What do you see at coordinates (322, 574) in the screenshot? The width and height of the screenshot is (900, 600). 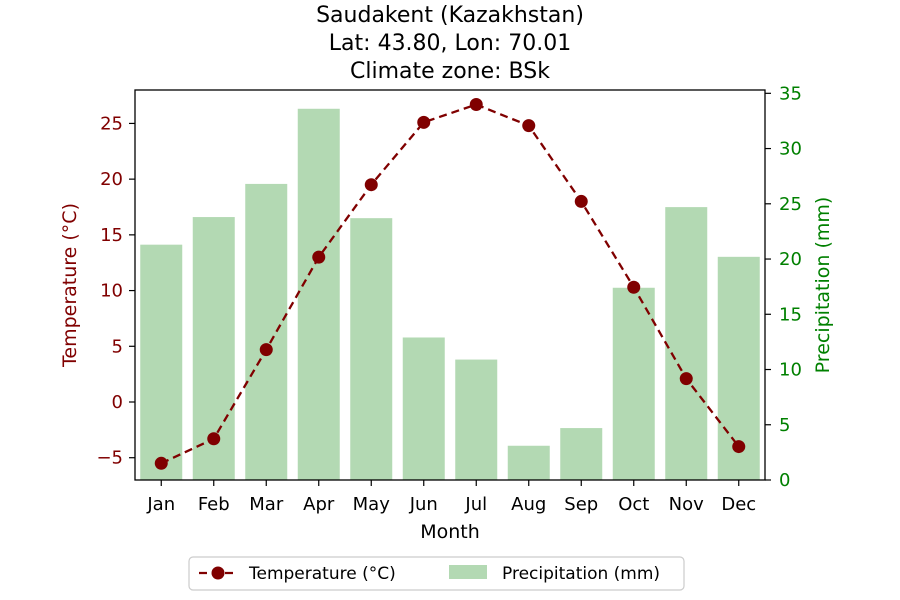 I see `legend-temperature-label: Temperature (°C)` at bounding box center [322, 574].